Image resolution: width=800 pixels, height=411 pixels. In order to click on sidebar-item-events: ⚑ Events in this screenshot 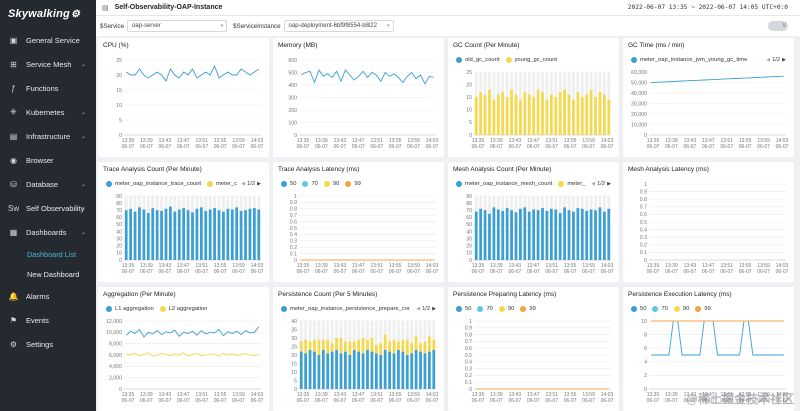, I will do `click(48, 320)`.